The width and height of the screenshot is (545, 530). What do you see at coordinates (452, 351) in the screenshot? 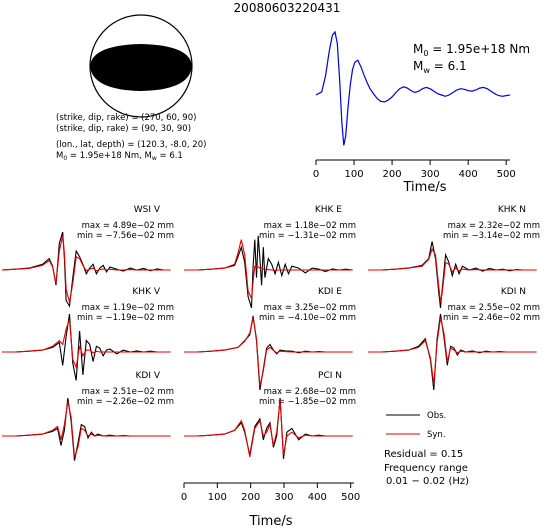
I see `panel-kdi-n-syn--trace` at bounding box center [452, 351].